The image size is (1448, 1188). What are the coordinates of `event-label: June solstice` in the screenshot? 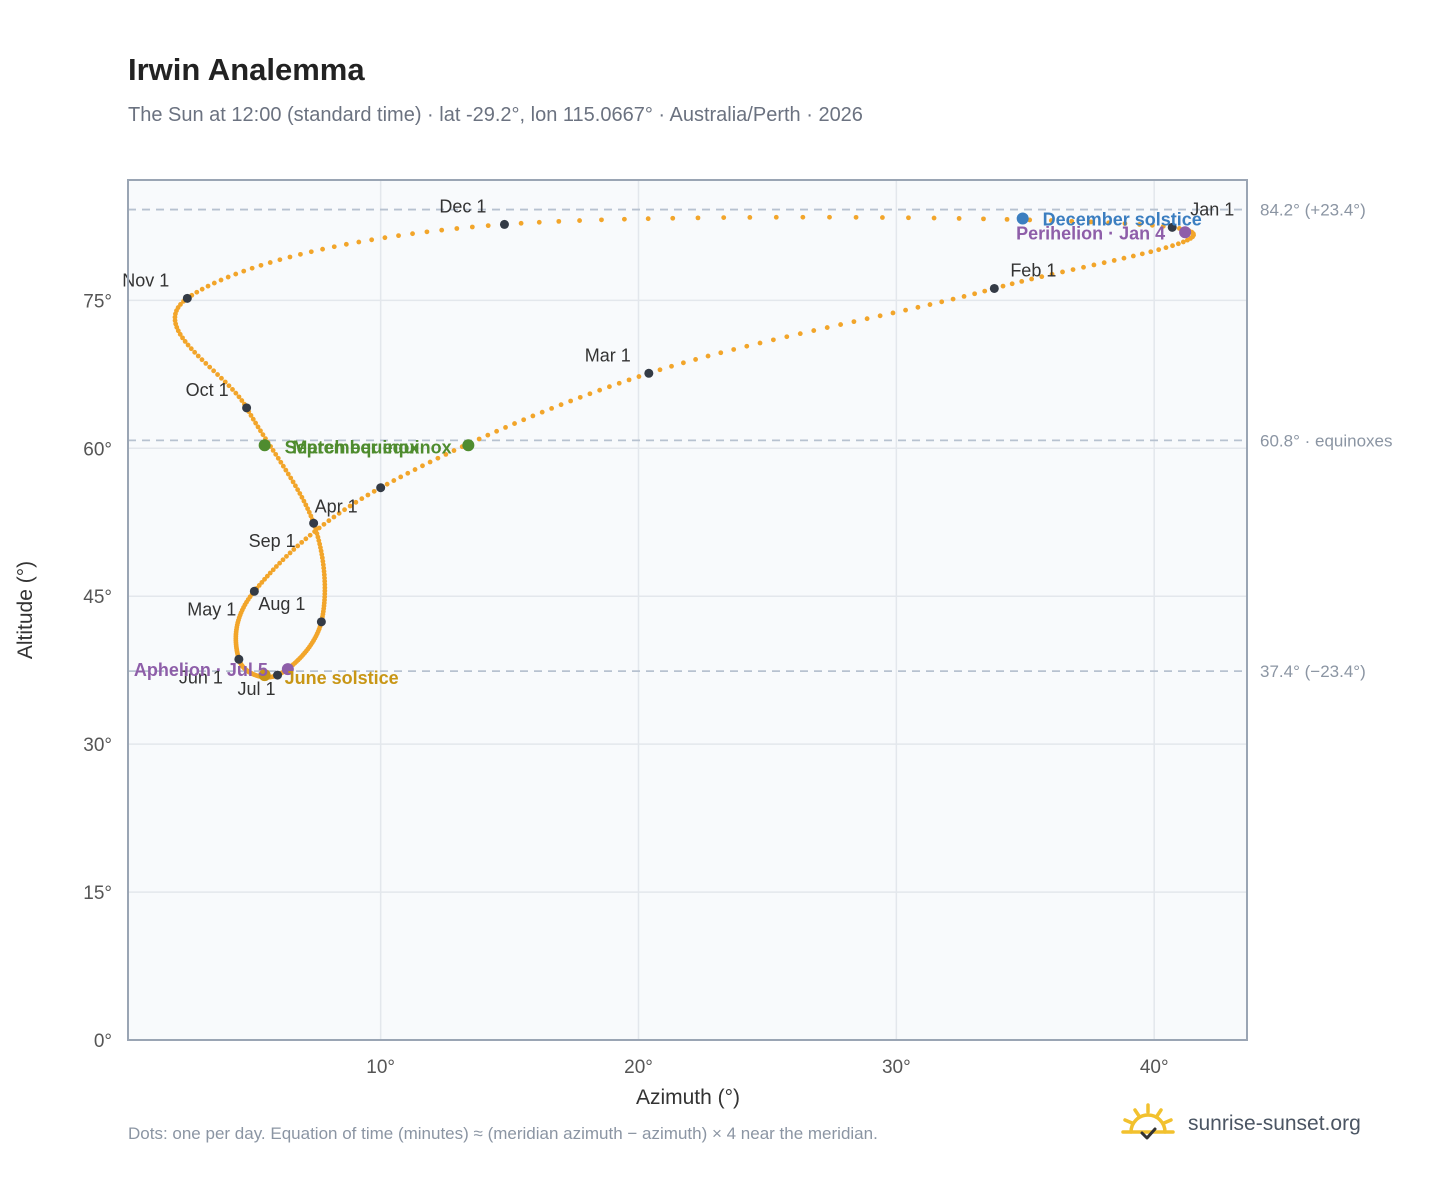 It's located at (342, 678).